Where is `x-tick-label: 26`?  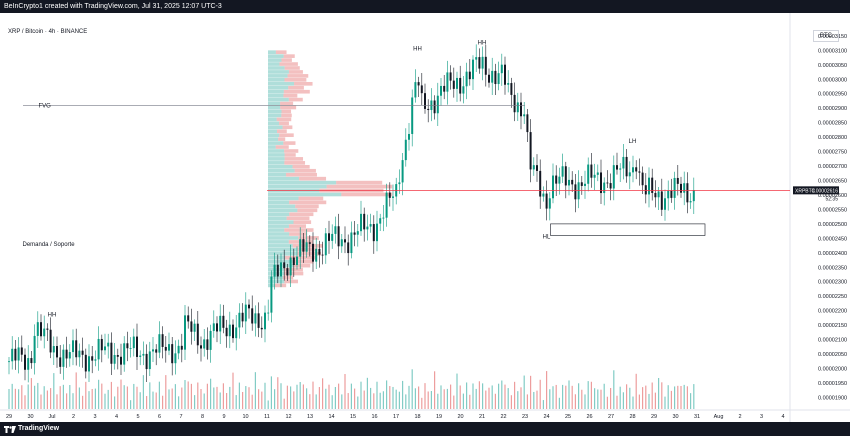
x-tick-label: 26 is located at coordinates (589, 417).